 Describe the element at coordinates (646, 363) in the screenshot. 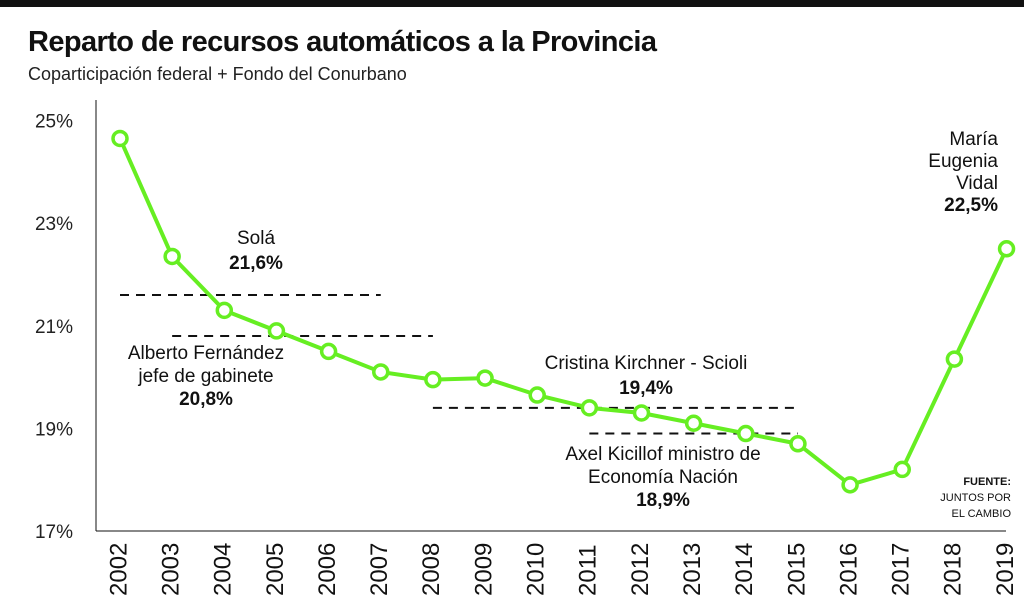

I see `annotation-label-cristina: Cristina Kirchner - Scioli` at that location.